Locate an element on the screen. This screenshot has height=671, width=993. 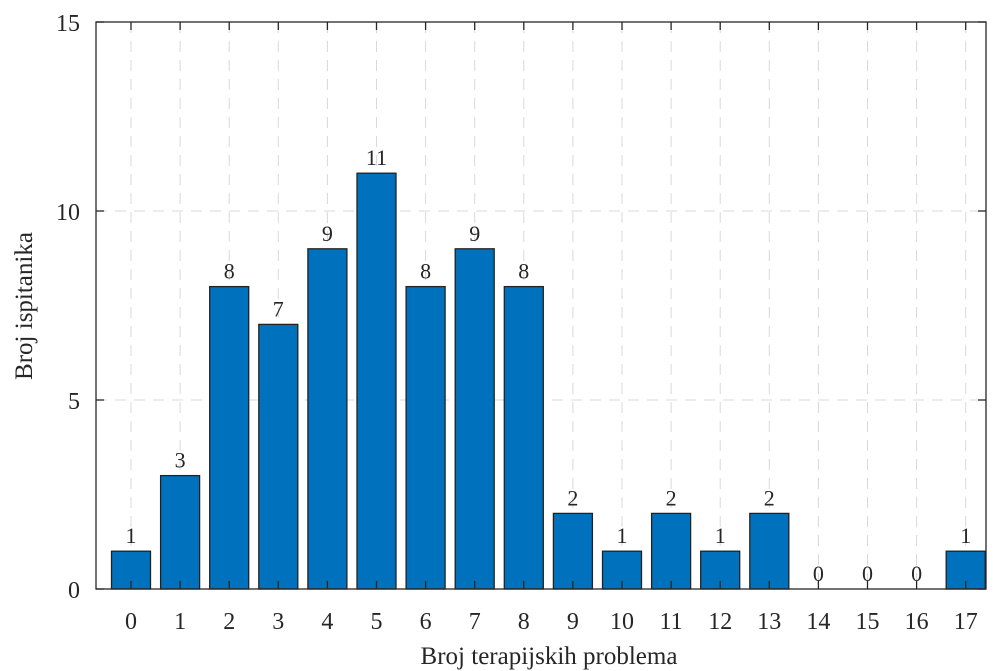
y-tick-labels: 0 5 10 15 is located at coordinates (68, 307).